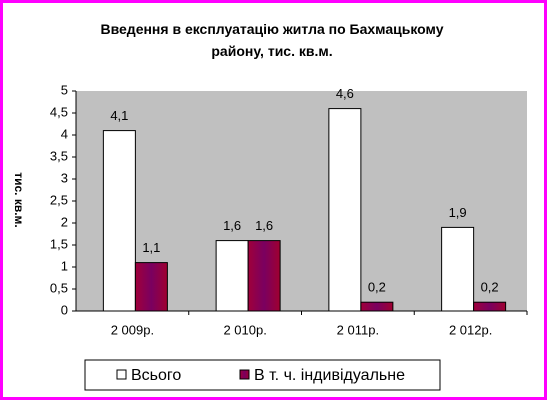 The width and height of the screenshot is (547, 400). Describe the element at coordinates (64, 221) in the screenshot. I see `y-tick-label: 2` at that location.